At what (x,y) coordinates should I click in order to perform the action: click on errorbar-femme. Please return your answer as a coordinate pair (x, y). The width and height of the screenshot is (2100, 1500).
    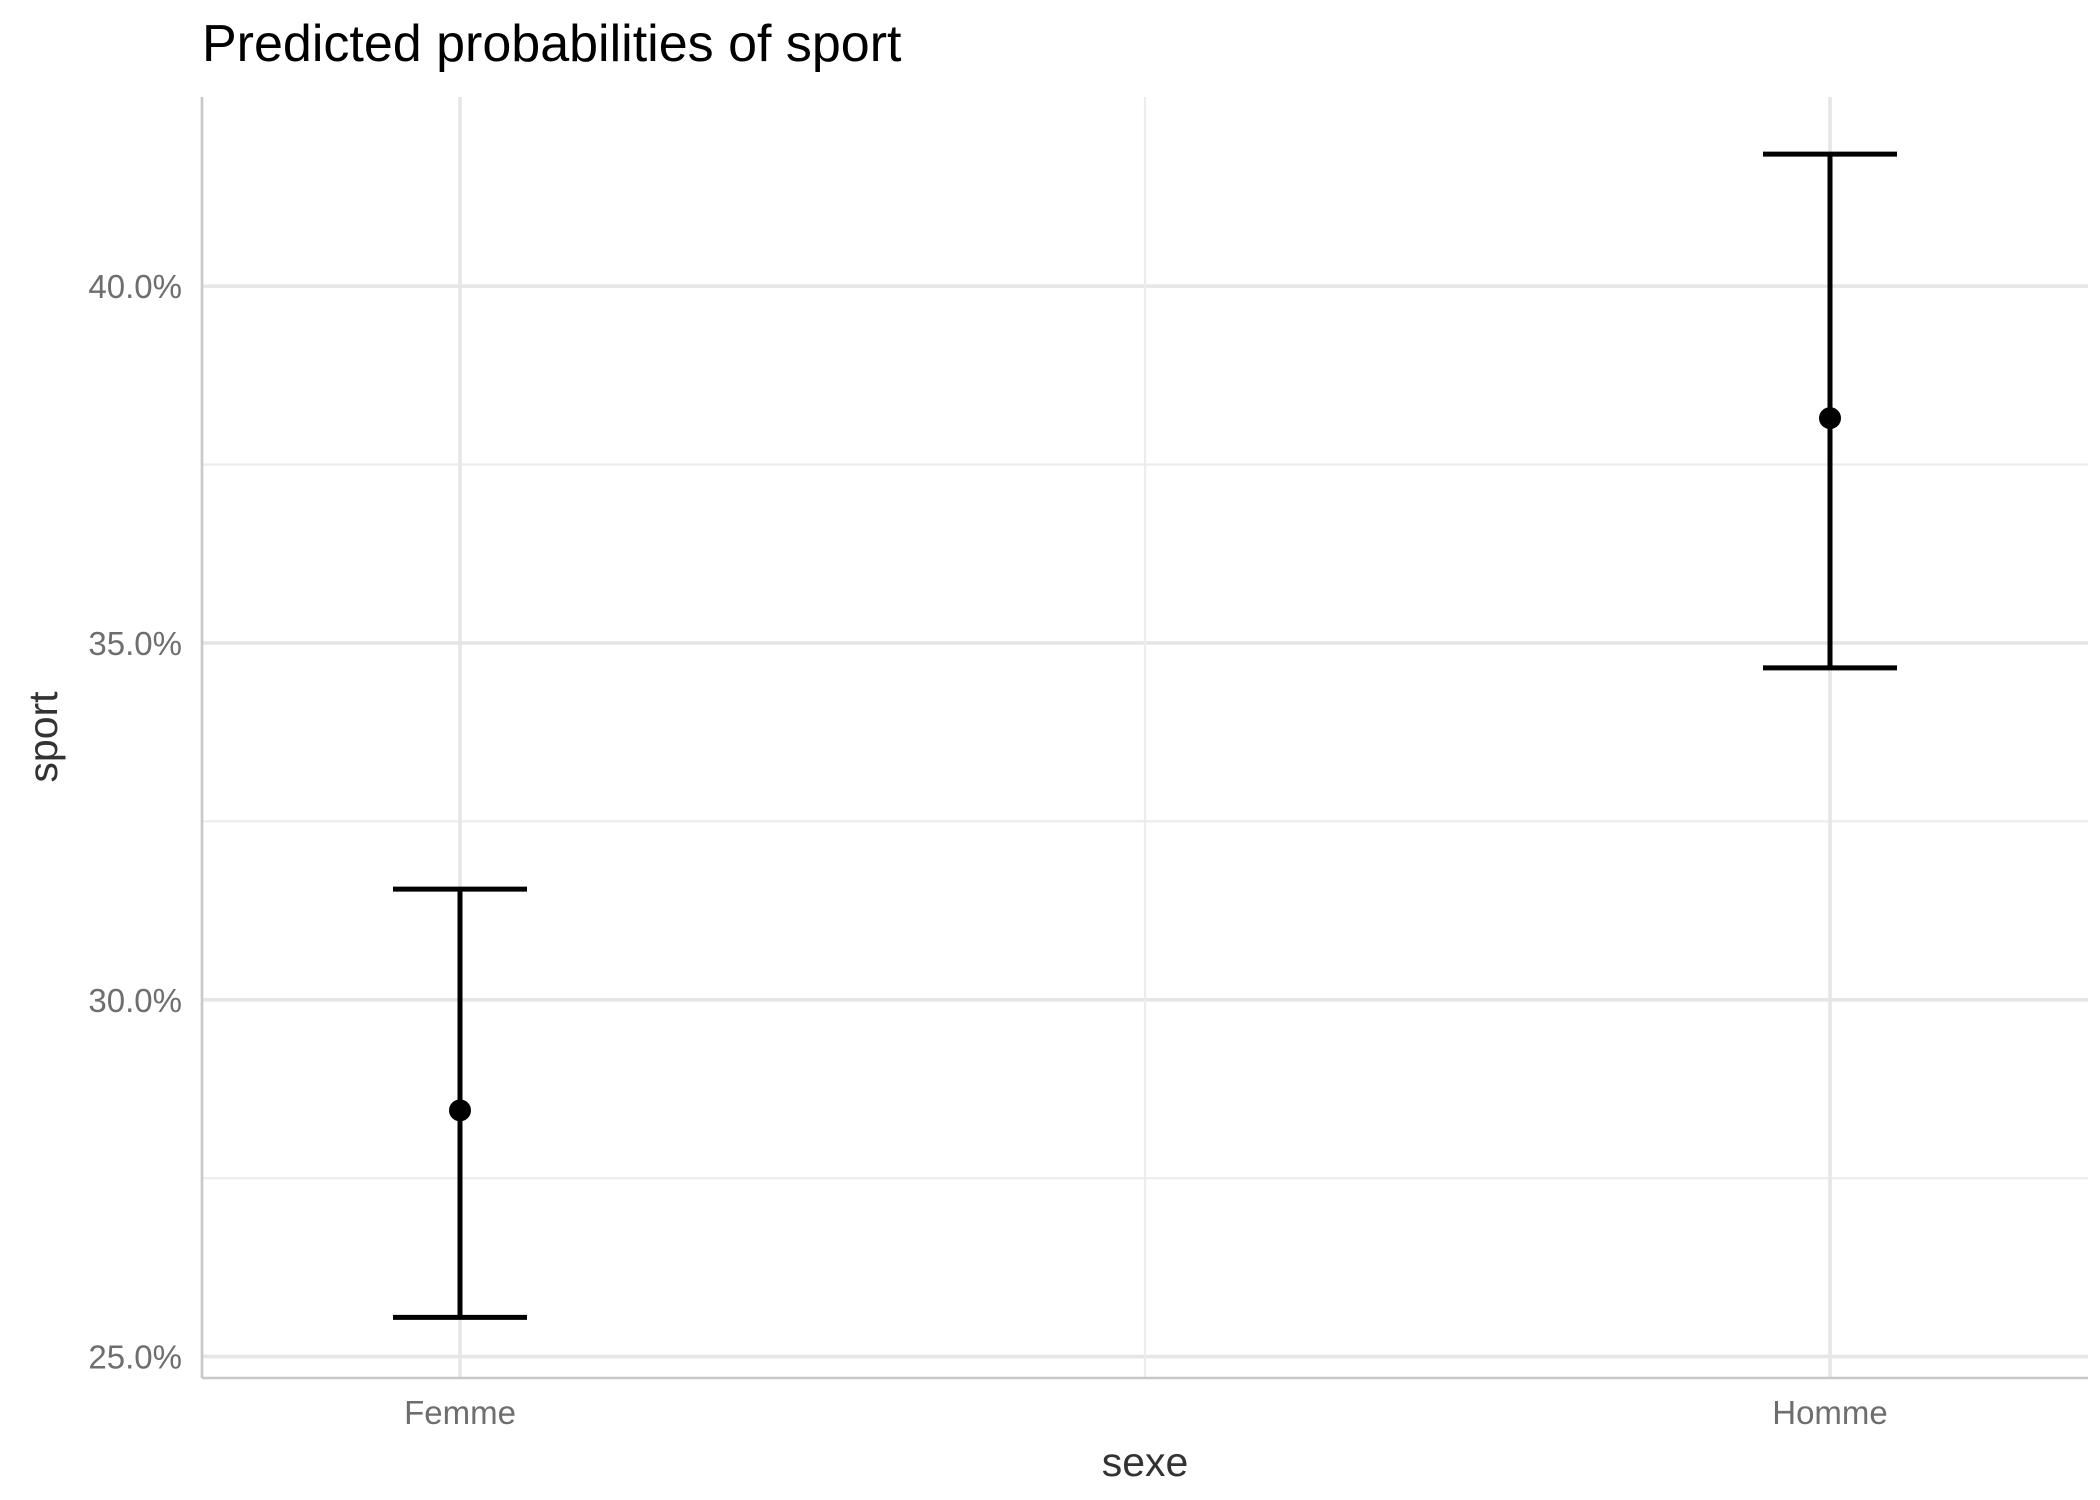
    Looking at the image, I should click on (460, 1103).